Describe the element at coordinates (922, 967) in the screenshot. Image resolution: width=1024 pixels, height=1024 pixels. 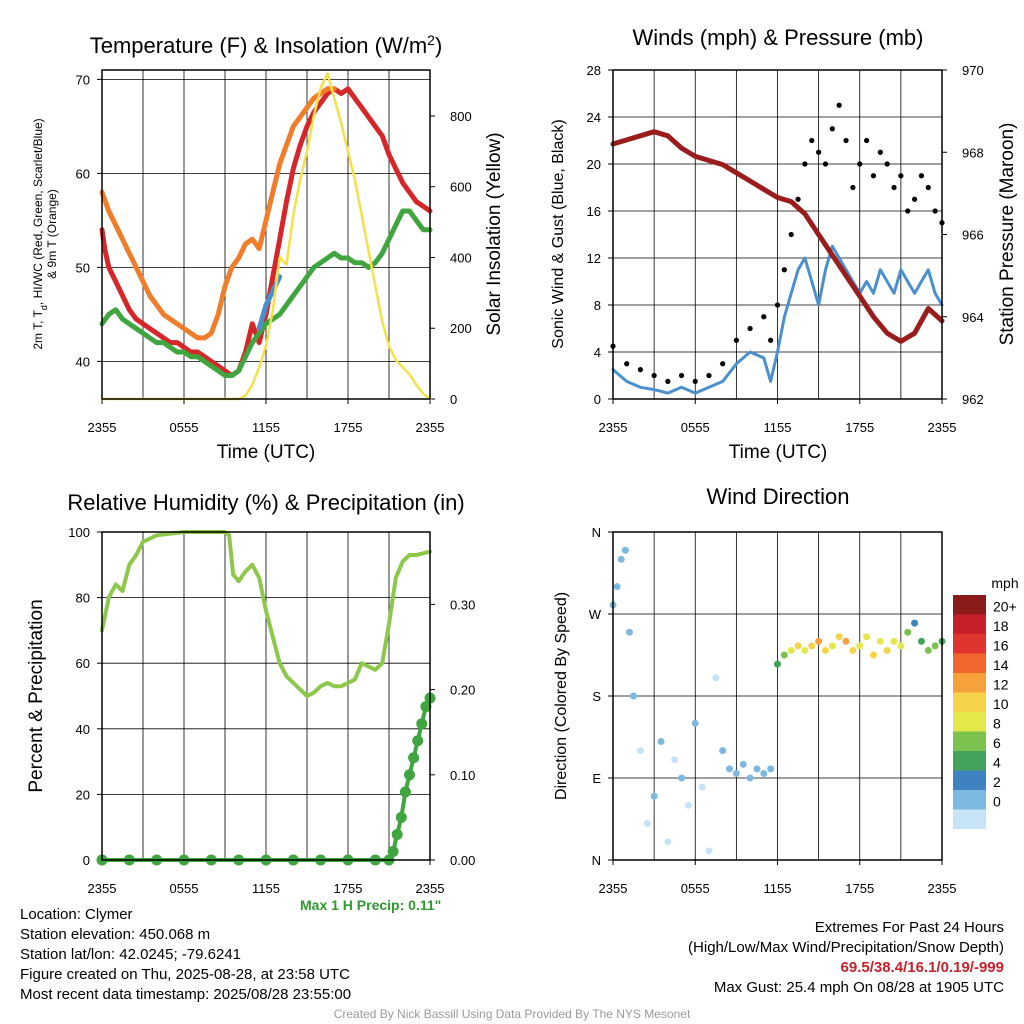
I see `extremes-values: 69.5/38.4/16.1/0.19/-999` at that location.